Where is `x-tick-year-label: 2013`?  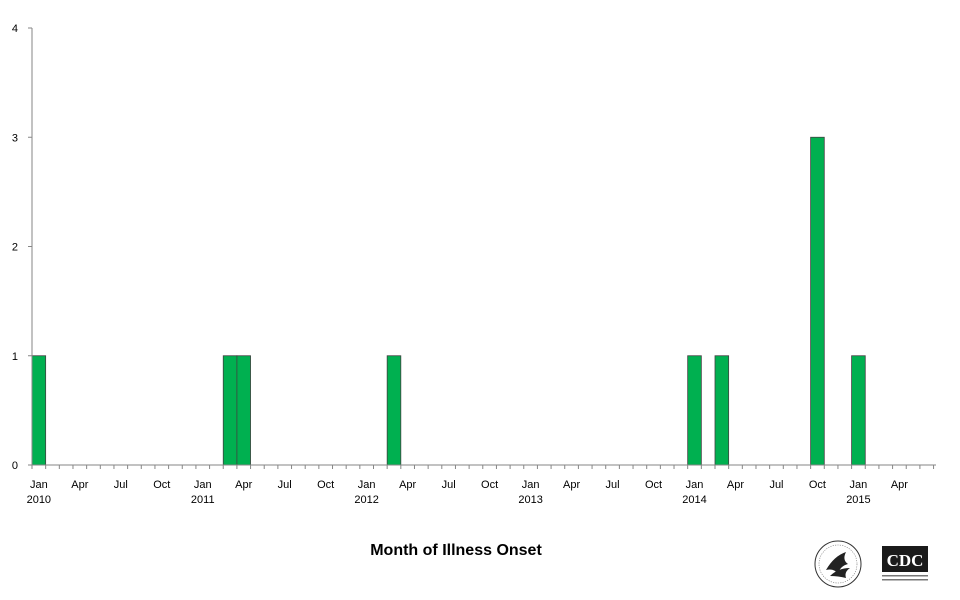
x-tick-year-label: 2013 is located at coordinates (530, 500).